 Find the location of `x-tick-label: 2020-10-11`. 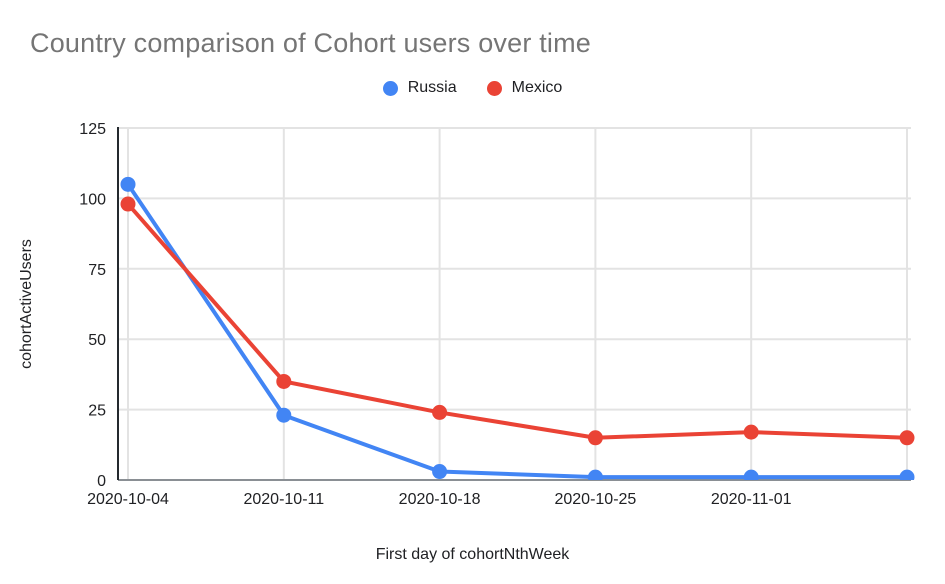

x-tick-label: 2020-10-11 is located at coordinates (283, 499).